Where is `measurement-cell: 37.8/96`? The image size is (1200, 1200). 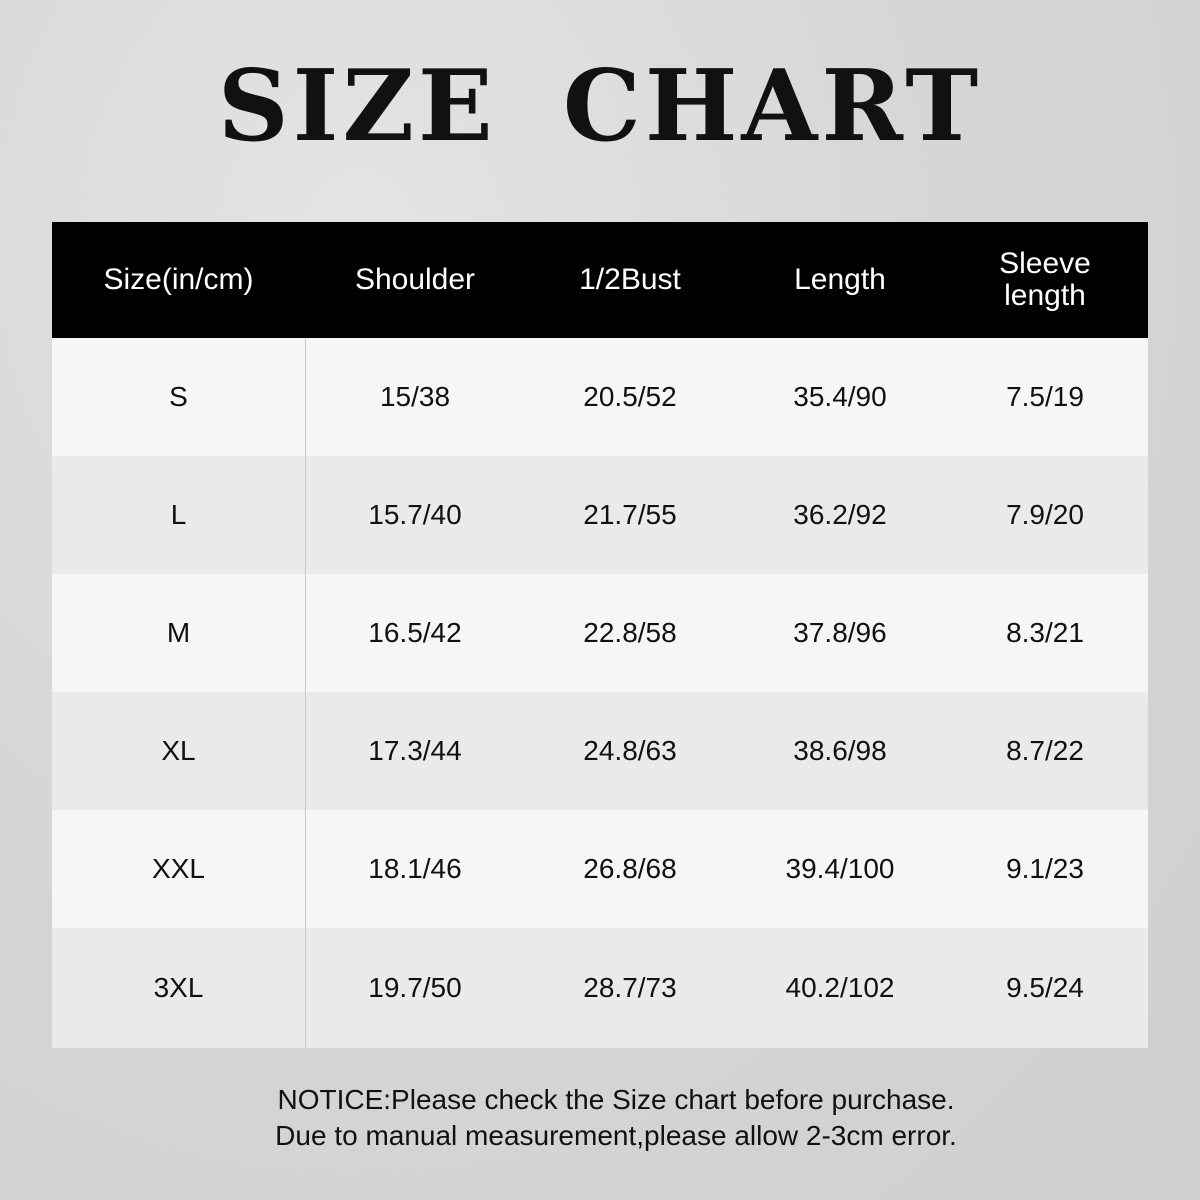
measurement-cell: 37.8/96 is located at coordinates (840, 632).